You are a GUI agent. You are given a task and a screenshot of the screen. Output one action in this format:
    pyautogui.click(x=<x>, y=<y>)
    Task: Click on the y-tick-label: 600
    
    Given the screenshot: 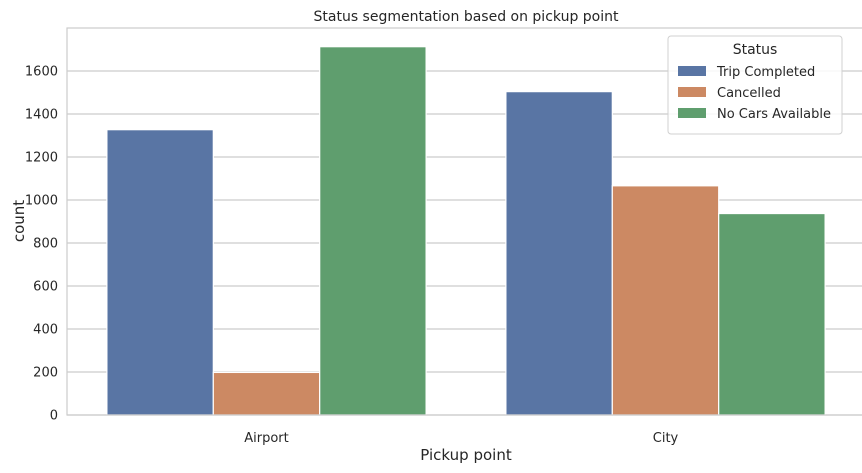 What is the action you would take?
    pyautogui.click(x=45, y=287)
    